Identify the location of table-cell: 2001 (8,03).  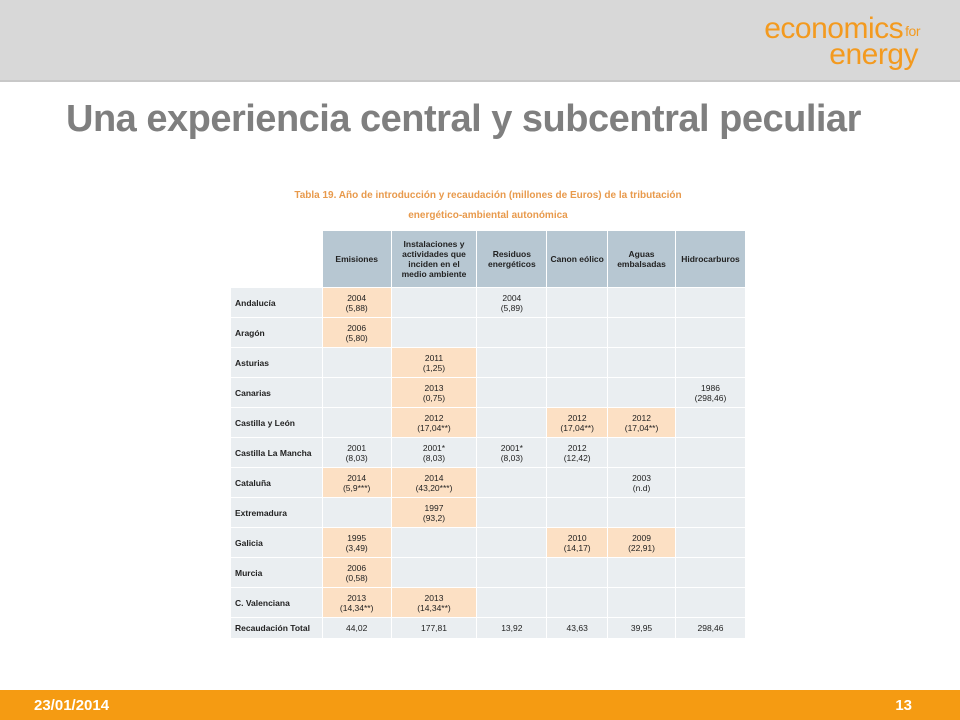
(356, 452).